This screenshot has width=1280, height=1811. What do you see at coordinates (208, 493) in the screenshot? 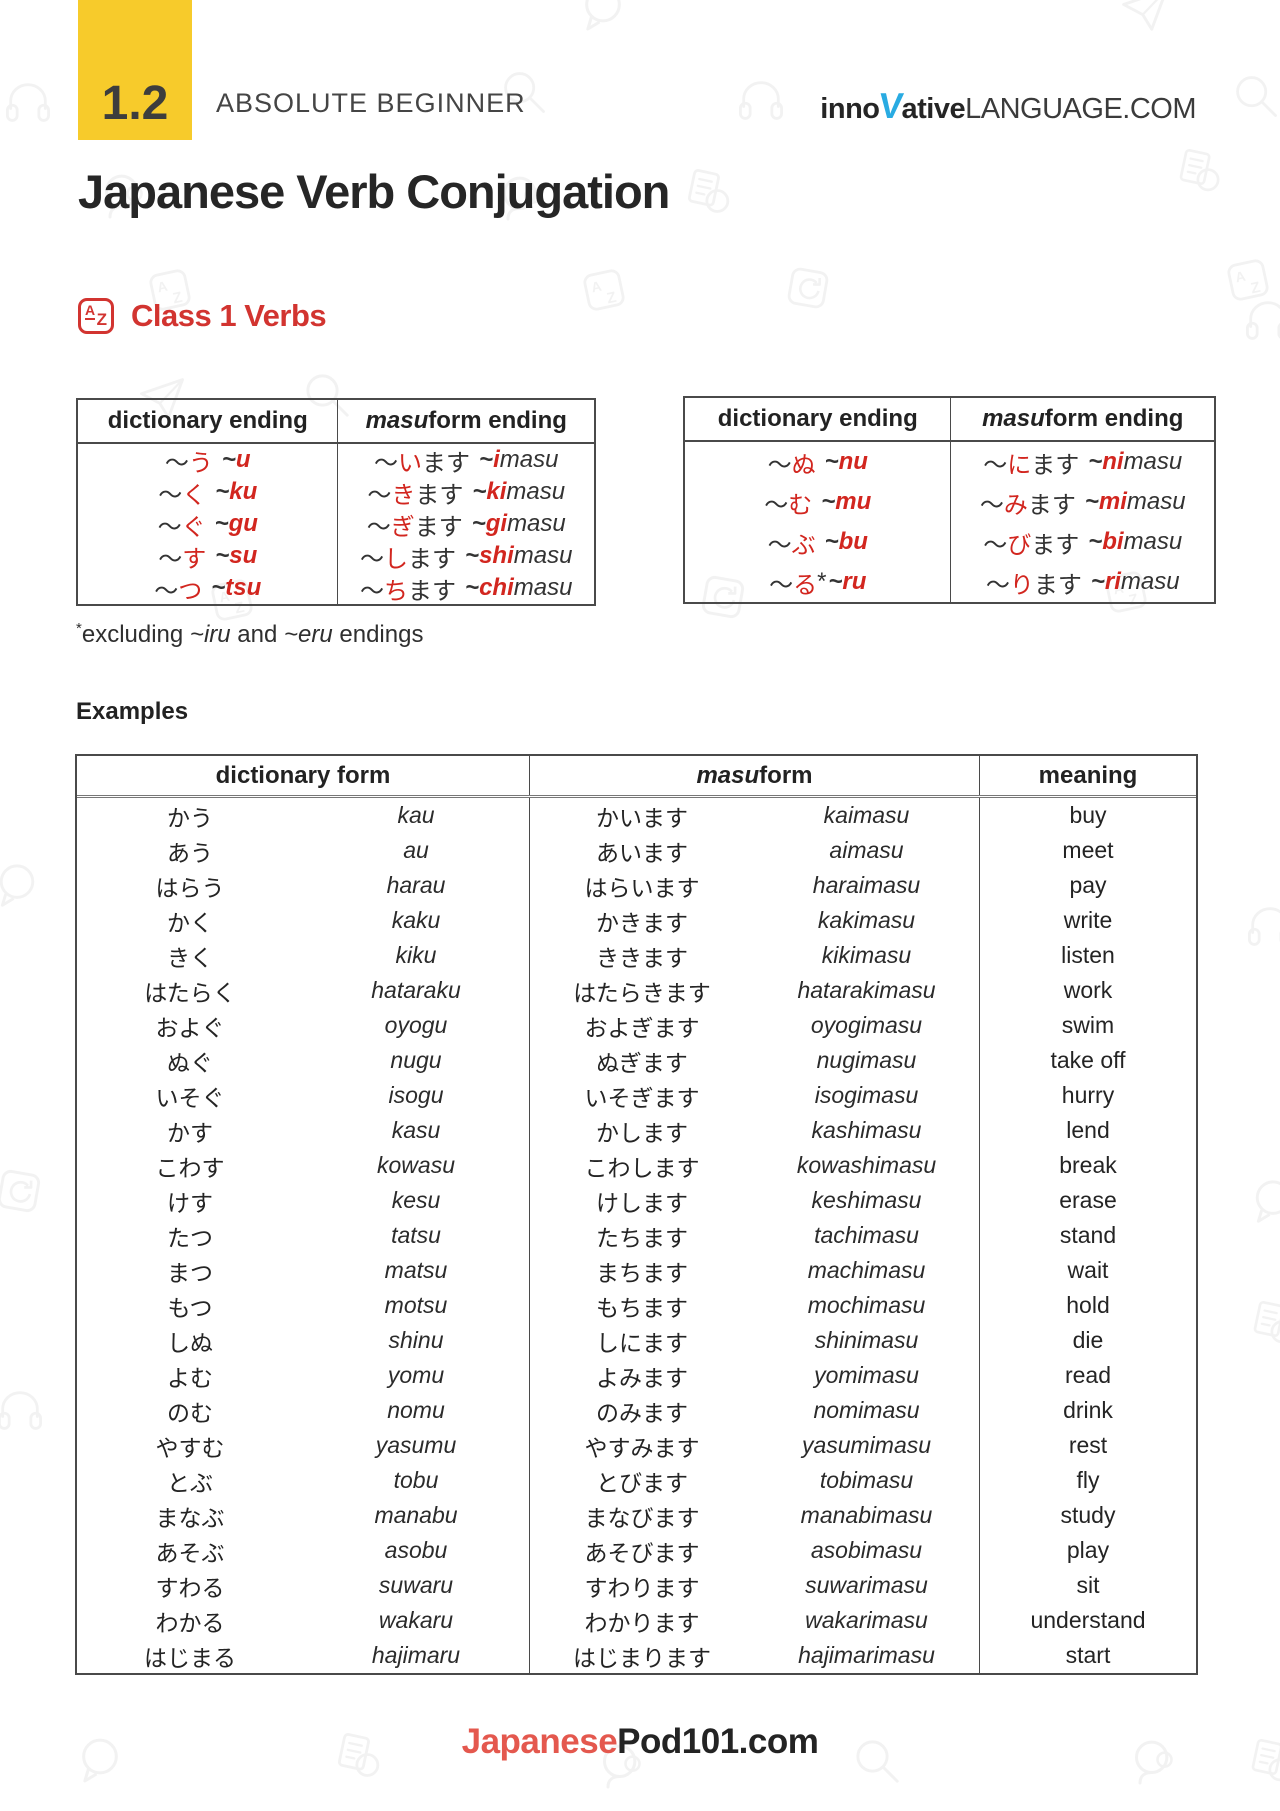
I see `ending-row-dict: 〜く ~ku` at bounding box center [208, 493].